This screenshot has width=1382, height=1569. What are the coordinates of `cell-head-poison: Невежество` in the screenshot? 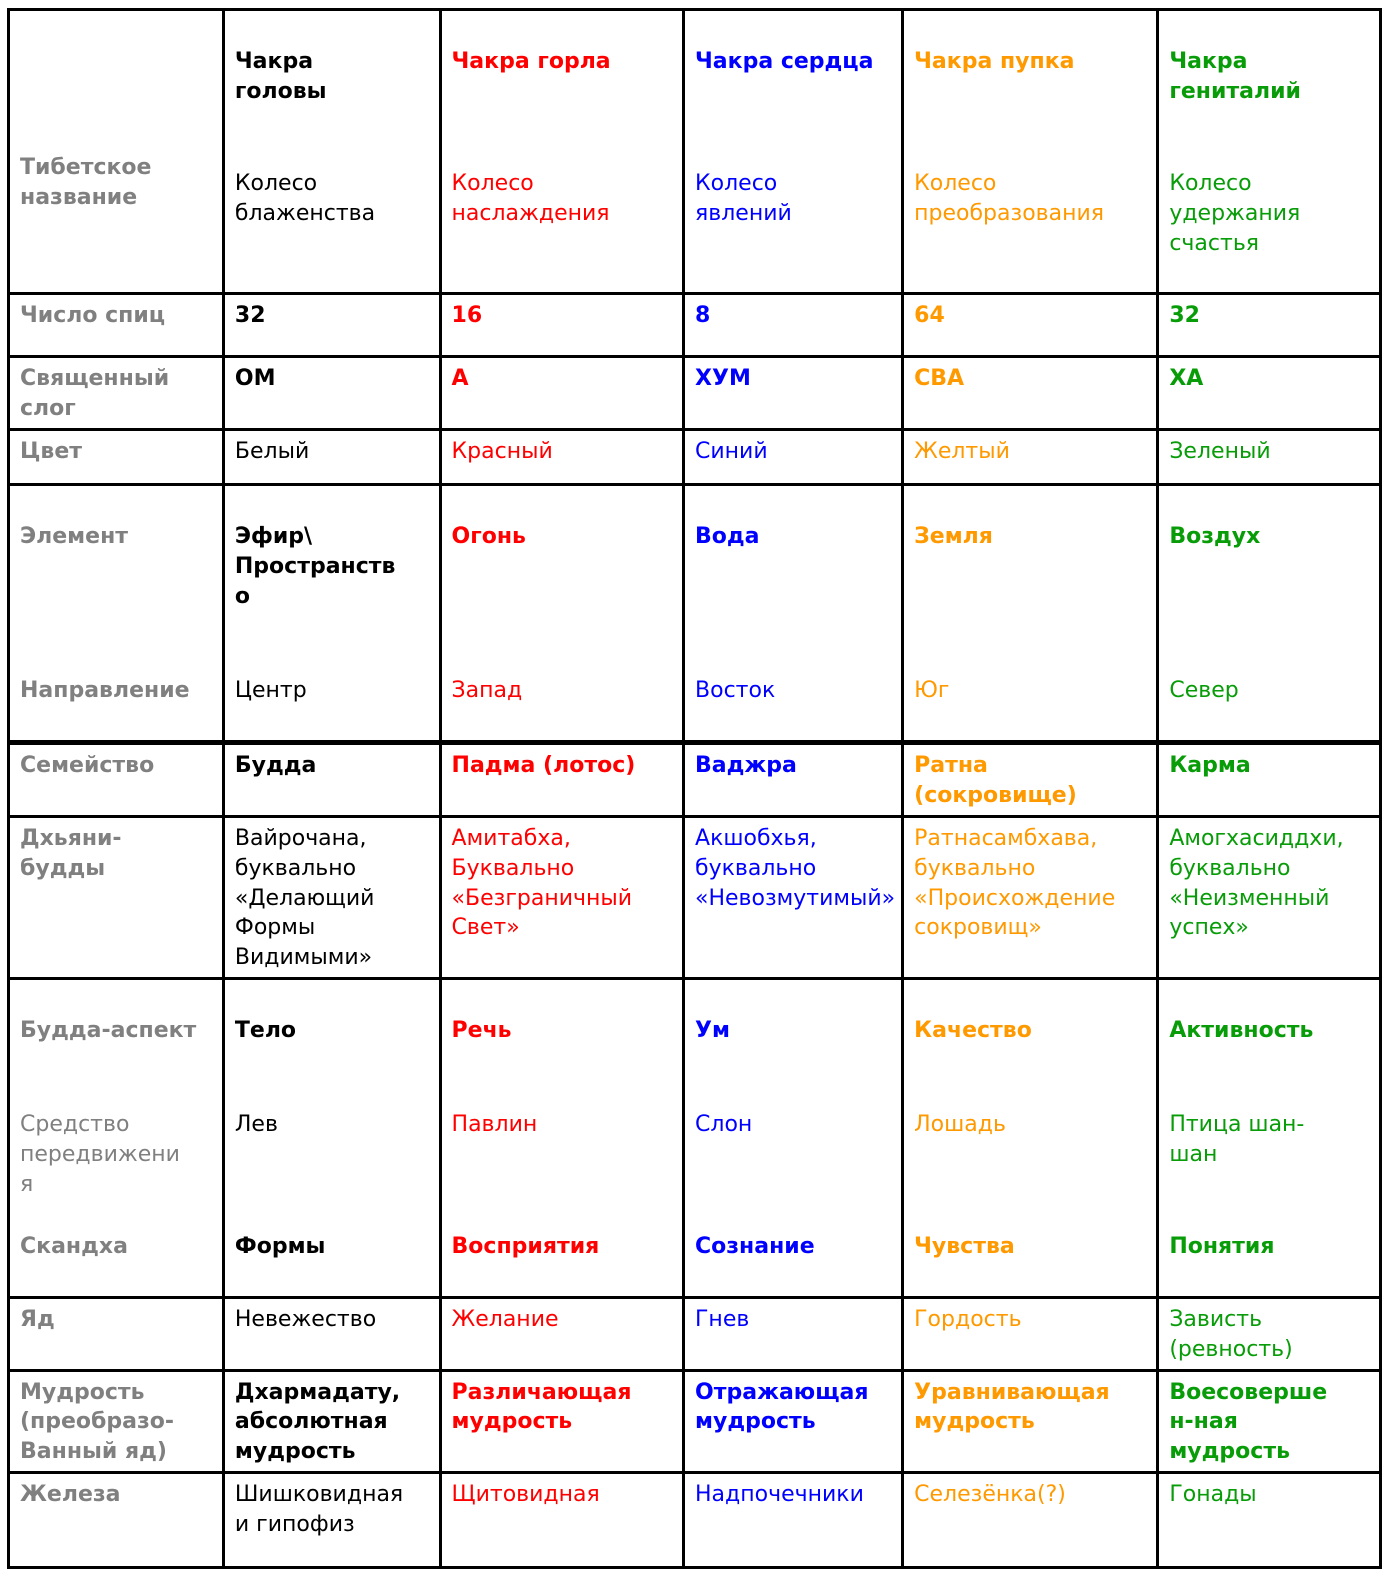 It's located at (331, 1333).